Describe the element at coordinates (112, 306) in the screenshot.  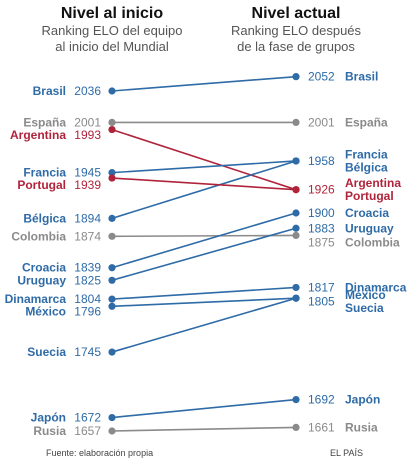
I see `start-dot-mexico` at that location.